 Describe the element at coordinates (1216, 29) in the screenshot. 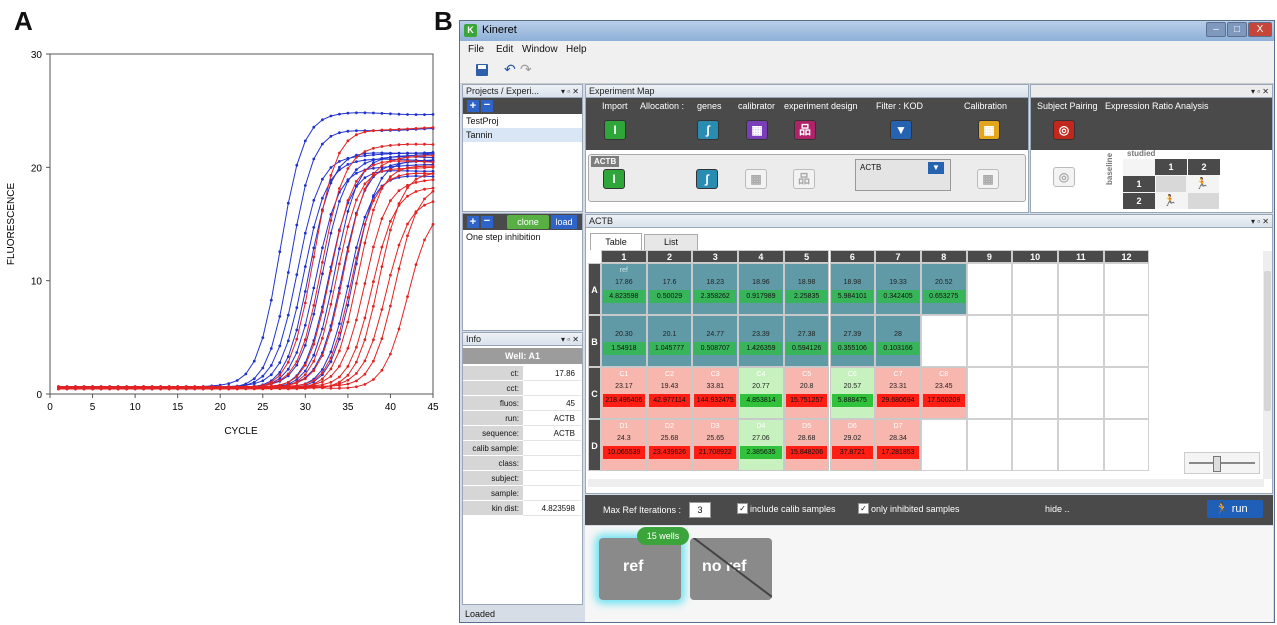

I see `minimize-button: –` at that location.